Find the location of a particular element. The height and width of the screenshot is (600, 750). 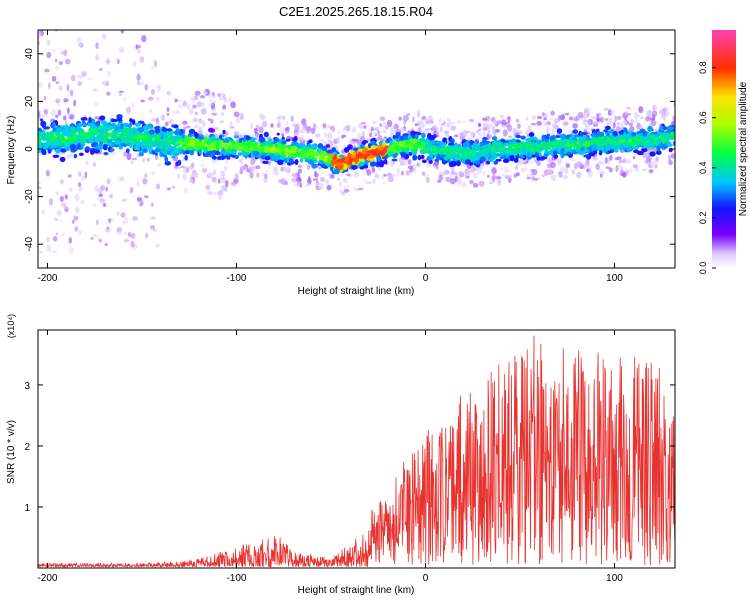

spectrogram-xlabel: Height of straight line (km) is located at coordinates (356, 291).